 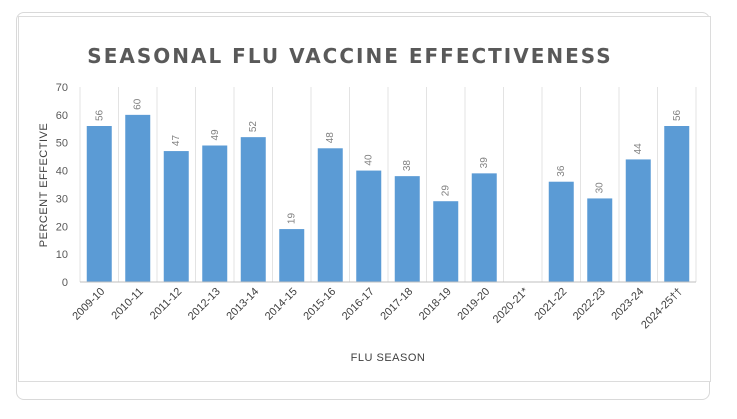 I want to click on y-tick-label: 60, so click(x=62, y=116).